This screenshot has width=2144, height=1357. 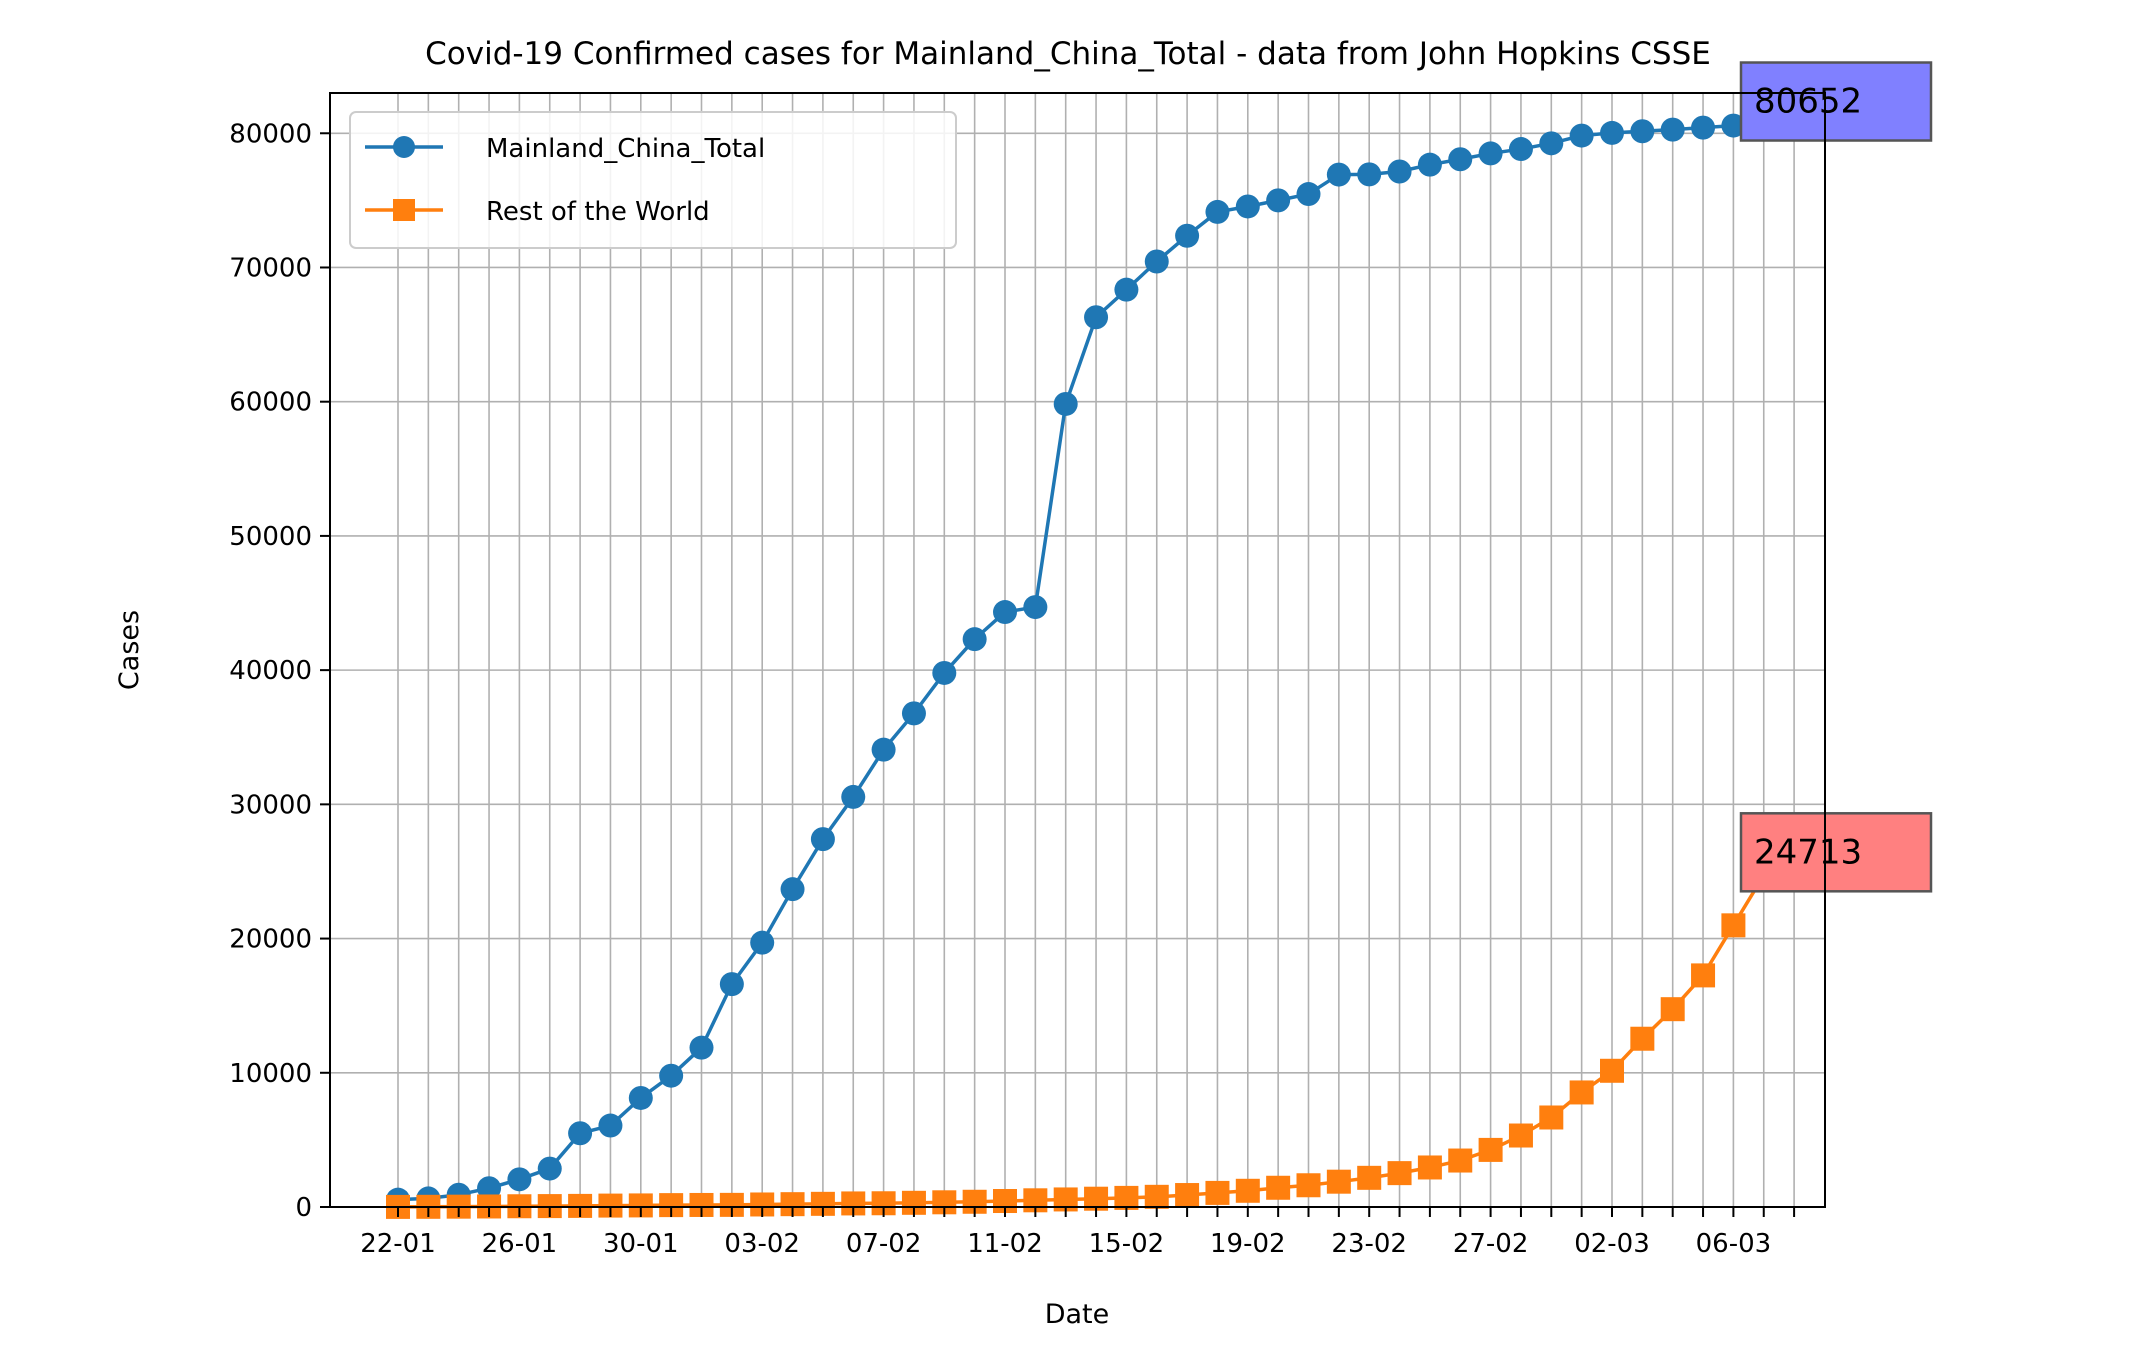 What do you see at coordinates (404, 147) in the screenshot?
I see `legend-marker-china` at bounding box center [404, 147].